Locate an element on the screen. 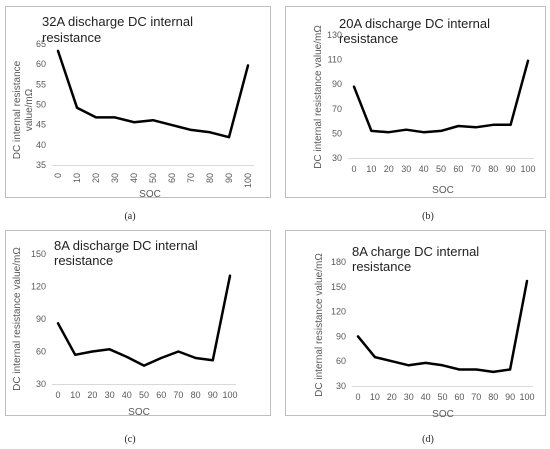 The width and height of the screenshot is (550, 449). panel-caption: (c) is located at coordinates (129, 439).